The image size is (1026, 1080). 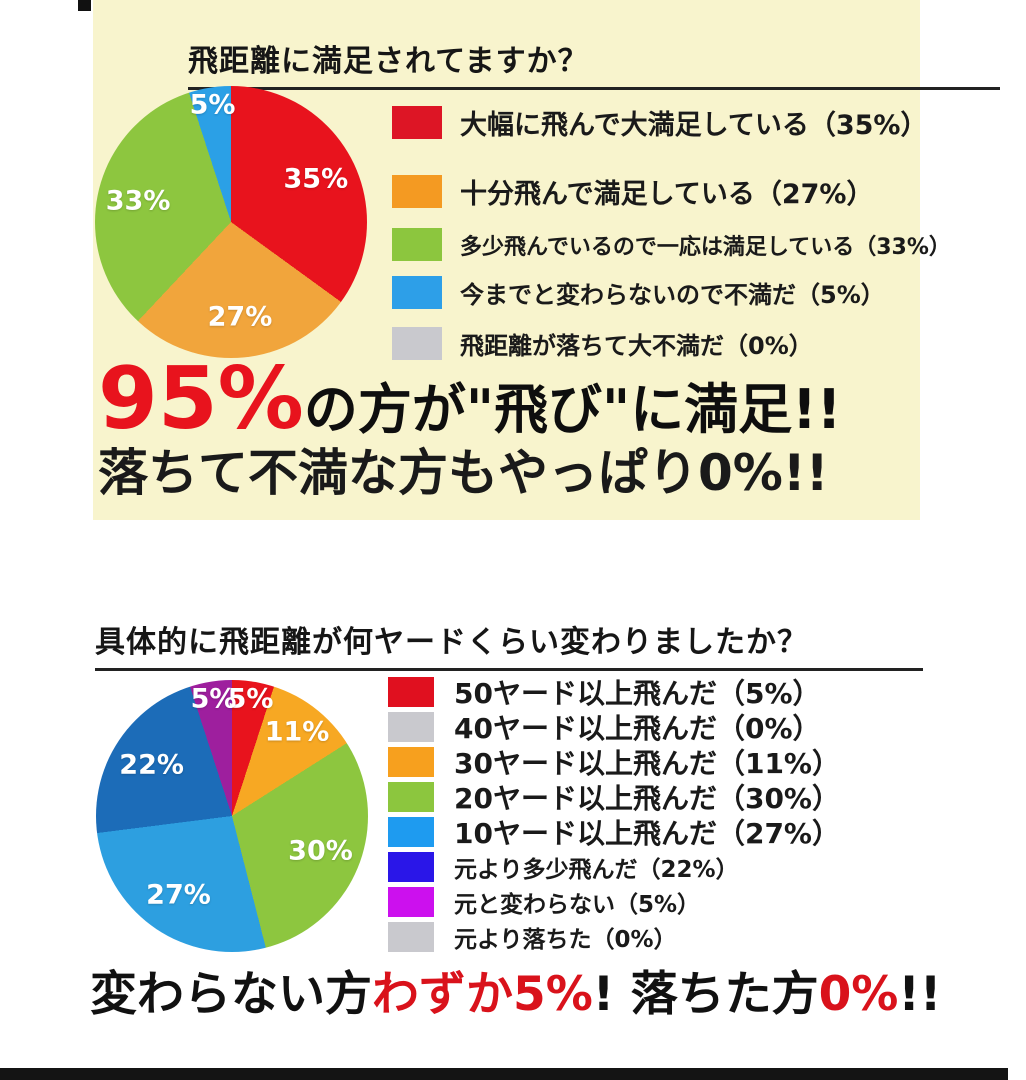 I want to click on legend-label: 40ヤード以上飛んだ（0%）, so click(x=637, y=728).